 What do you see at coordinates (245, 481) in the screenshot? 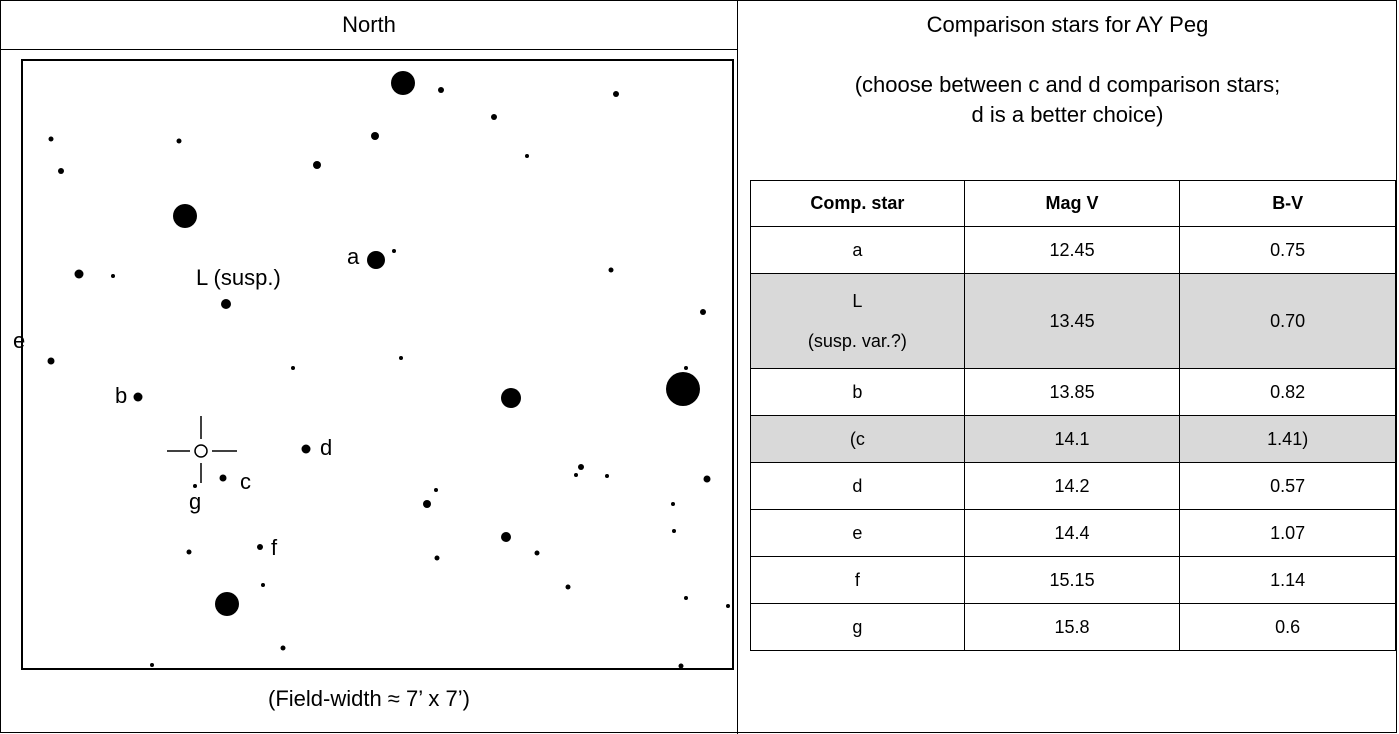
I see `label-star-c: c` at bounding box center [245, 481].